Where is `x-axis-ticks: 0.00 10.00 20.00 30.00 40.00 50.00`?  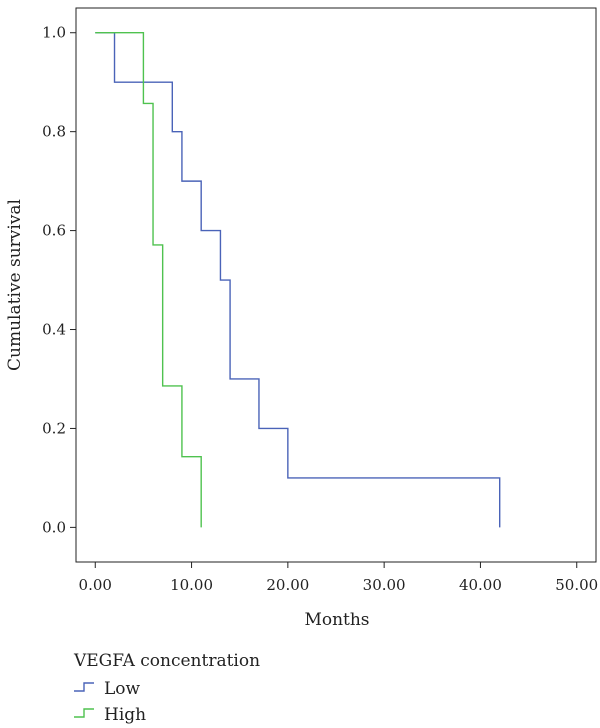 x-axis-ticks: 0.00 10.00 20.00 30.00 40.00 50.00 is located at coordinates (338, 578).